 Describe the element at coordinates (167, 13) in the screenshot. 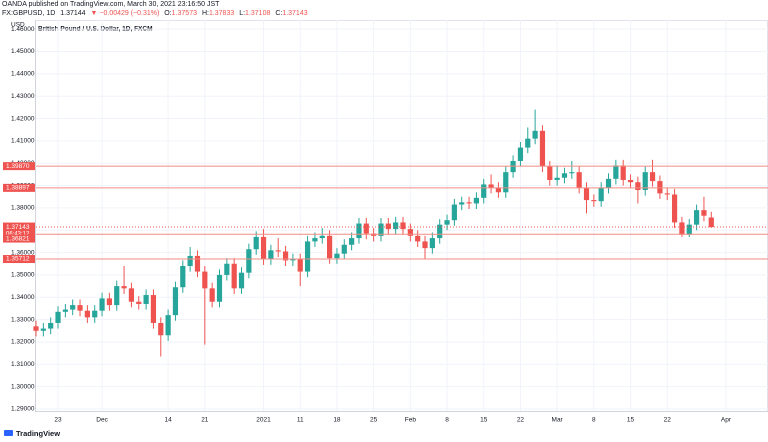

I see `open-label: O:` at that location.